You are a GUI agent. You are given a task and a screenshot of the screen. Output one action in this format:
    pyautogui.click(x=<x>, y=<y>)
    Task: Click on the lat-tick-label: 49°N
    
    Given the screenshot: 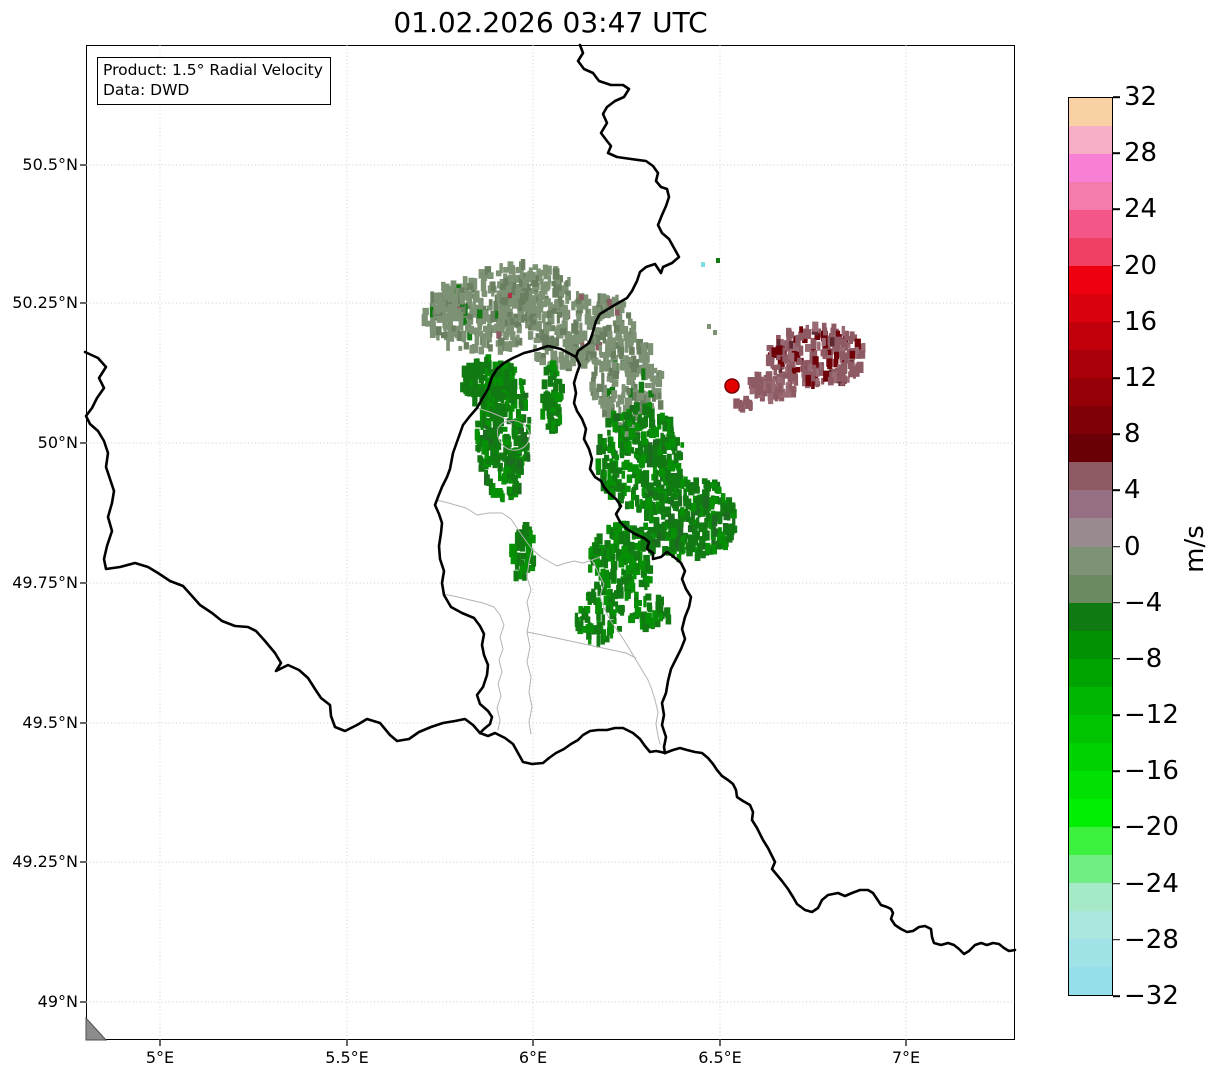 What is the action you would take?
    pyautogui.click(x=57, y=1002)
    